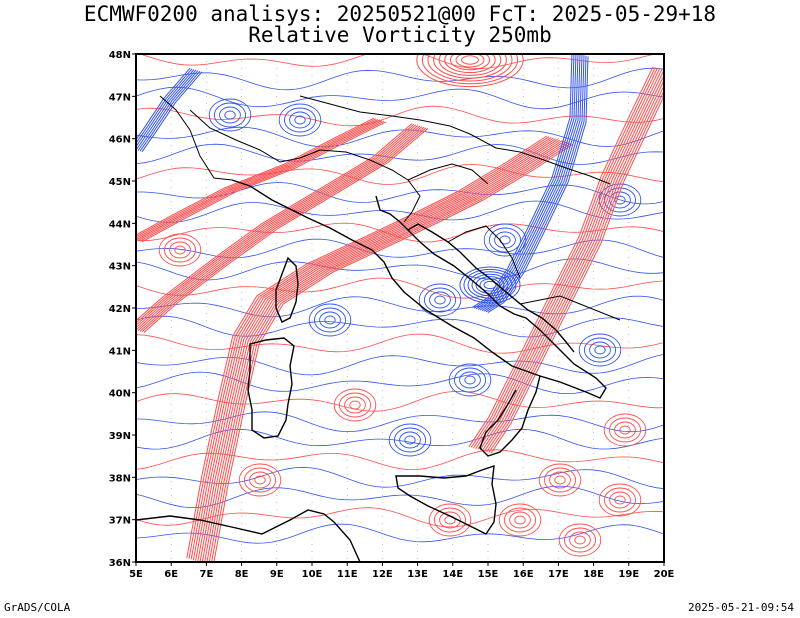 The width and height of the screenshot is (800, 618). What do you see at coordinates (171, 574) in the screenshot?
I see `lon-tick-label: 6E` at bounding box center [171, 574].